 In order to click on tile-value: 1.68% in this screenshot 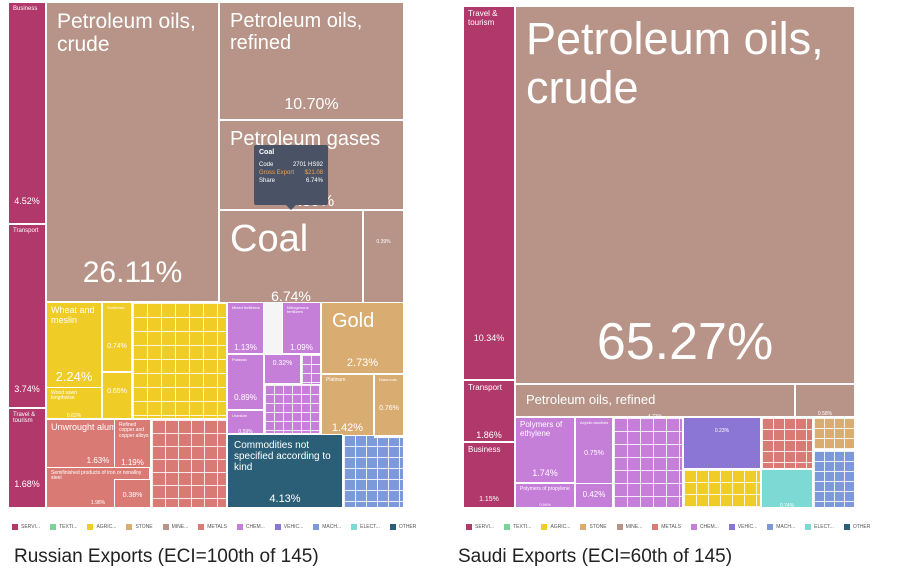, I will do `click(27, 484)`.